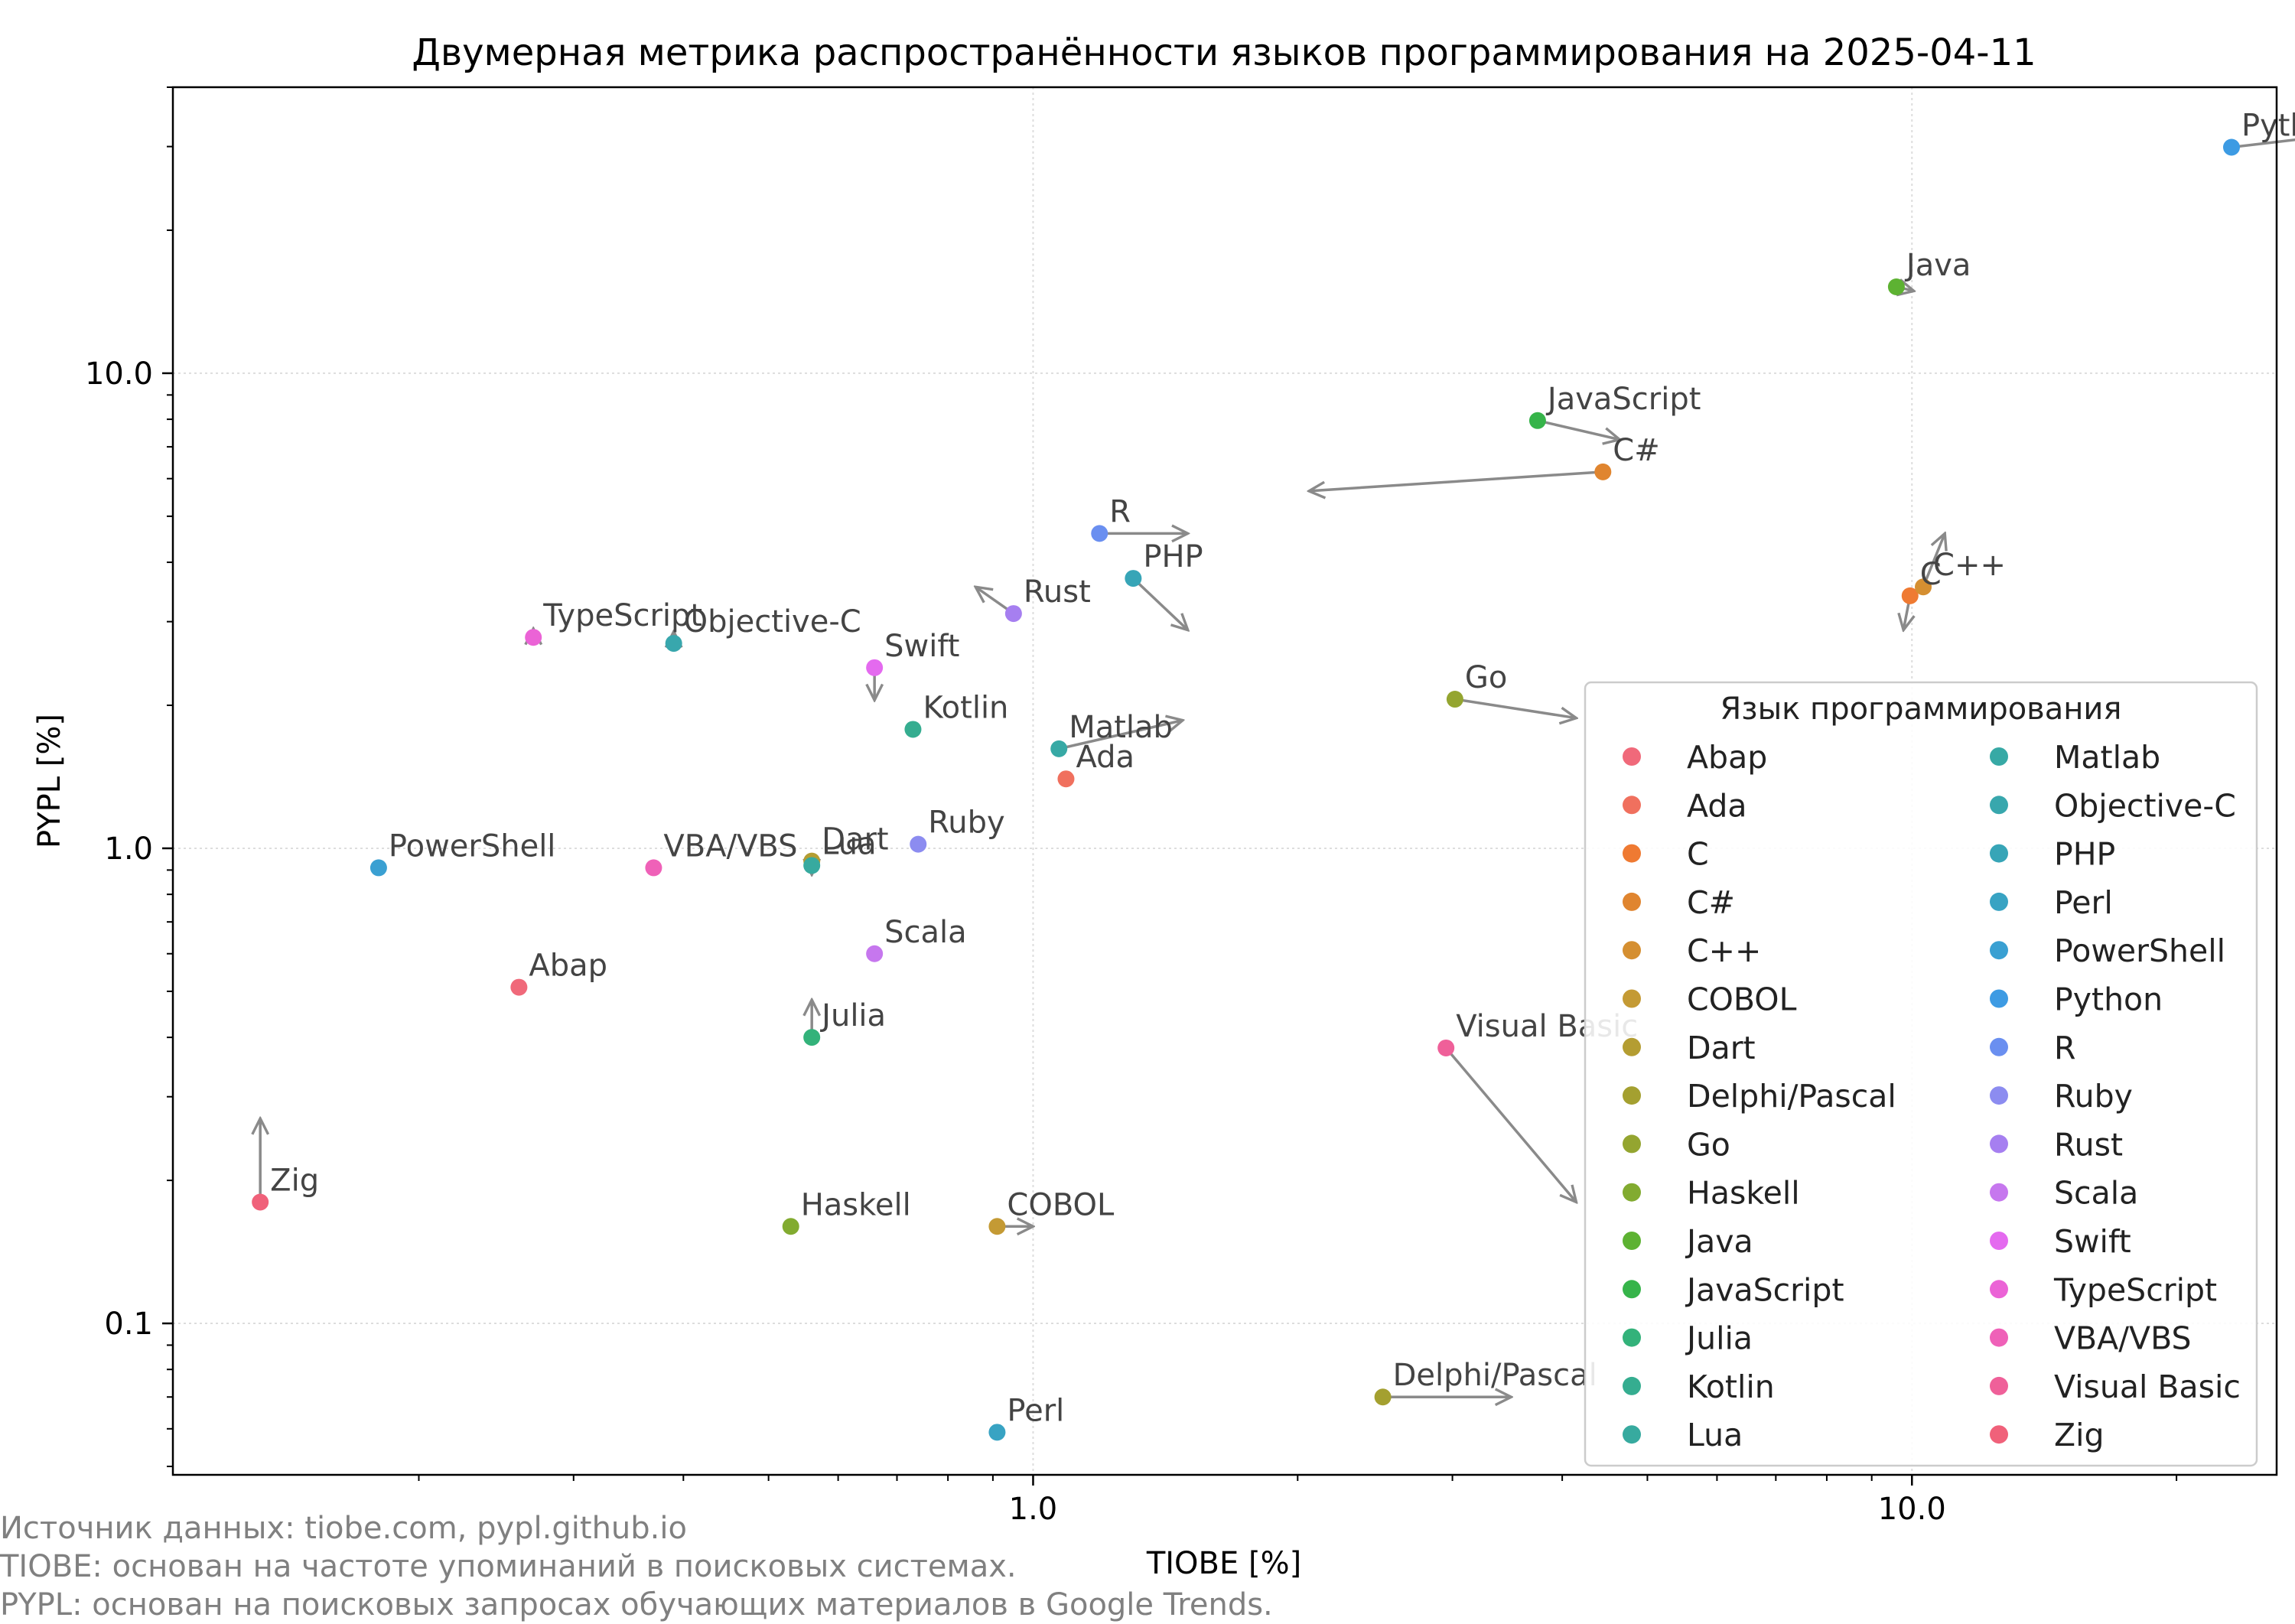 This screenshot has height=1624, width=2295. Describe the element at coordinates (1999, 1046) in the screenshot. I see `legend-marker-r` at that location.